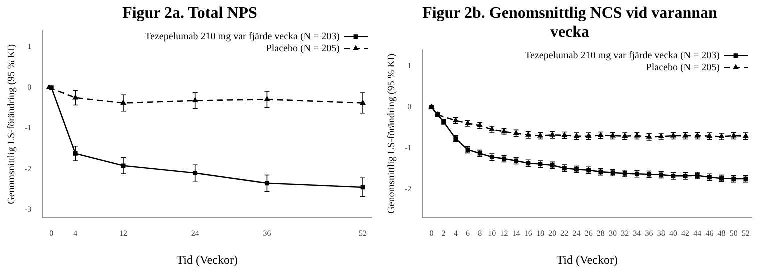 The width and height of the screenshot is (761, 272). I want to click on chart-title: Figur 2b. Genomsnittlig NCS vid varannan vecka, so click(570, 23).